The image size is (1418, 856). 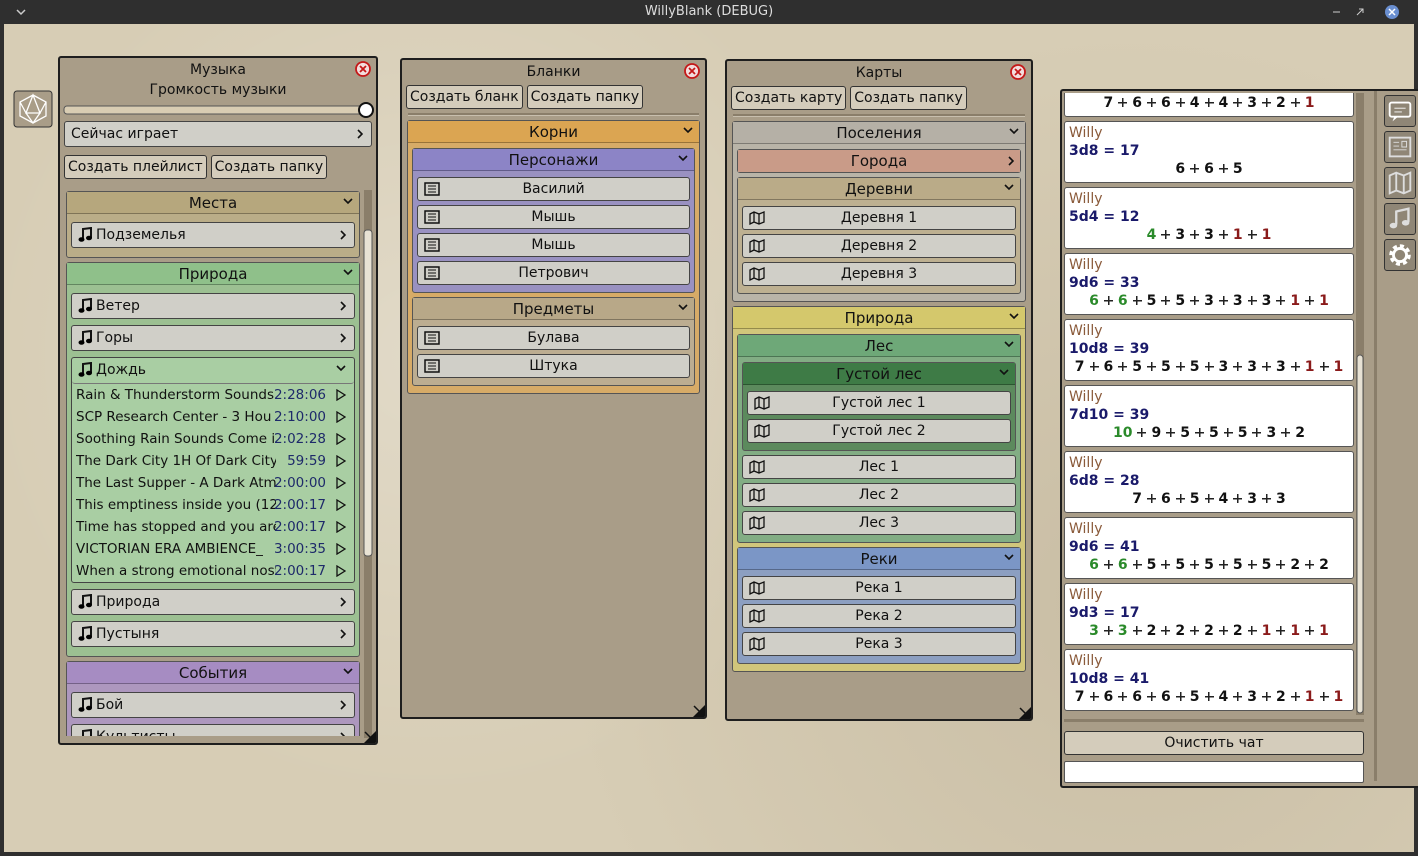 I want to click on volume-slider, so click(x=219, y=110).